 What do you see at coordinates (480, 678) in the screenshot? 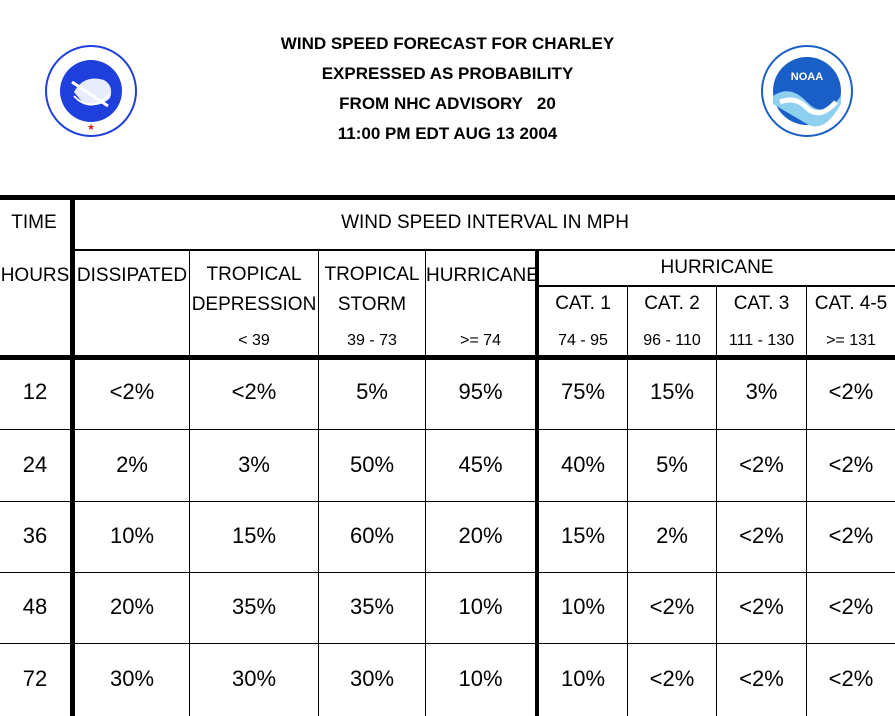
I see `row-72-hurricane: 10%` at bounding box center [480, 678].